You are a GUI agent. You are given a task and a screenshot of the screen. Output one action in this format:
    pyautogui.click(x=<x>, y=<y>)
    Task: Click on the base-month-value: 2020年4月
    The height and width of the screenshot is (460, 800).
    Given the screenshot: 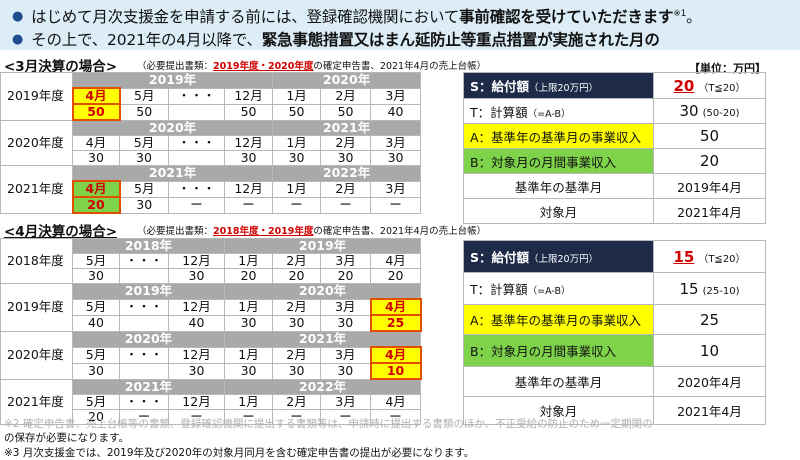 What is the action you would take?
    pyautogui.click(x=709, y=381)
    